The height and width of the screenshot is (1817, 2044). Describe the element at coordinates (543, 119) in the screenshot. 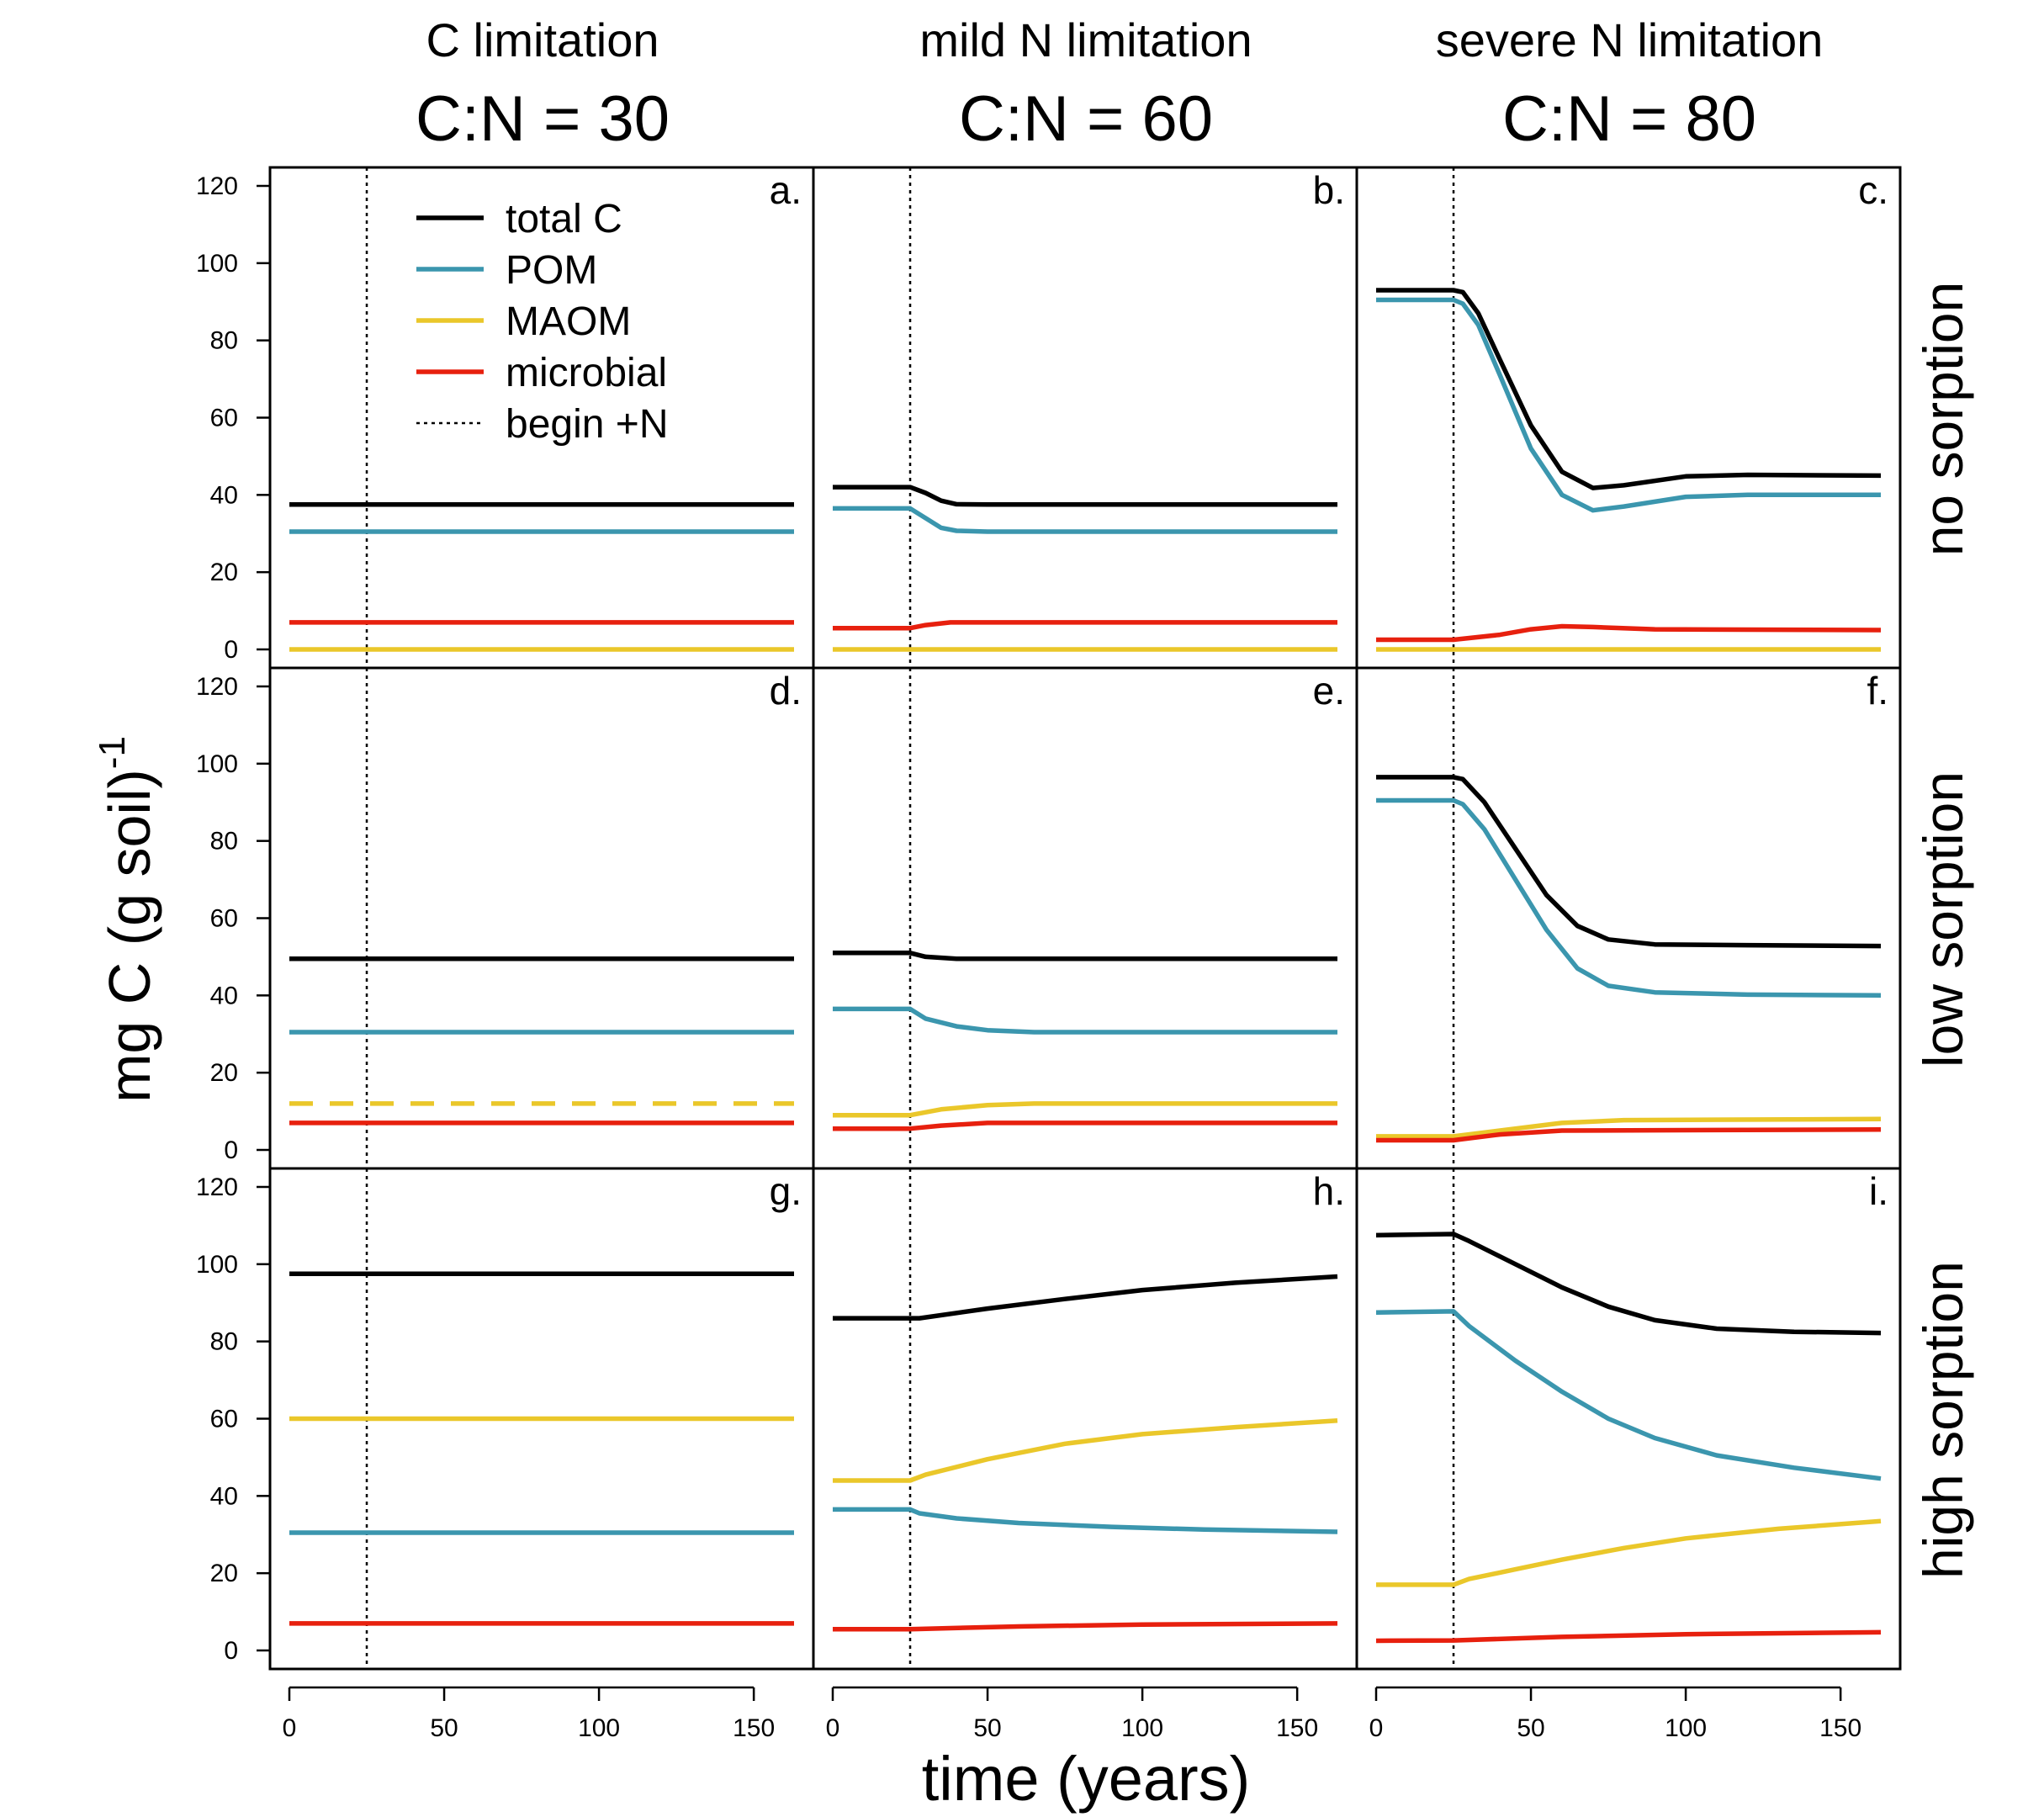

I see `column-subtitle-1: C:N = 30` at that location.